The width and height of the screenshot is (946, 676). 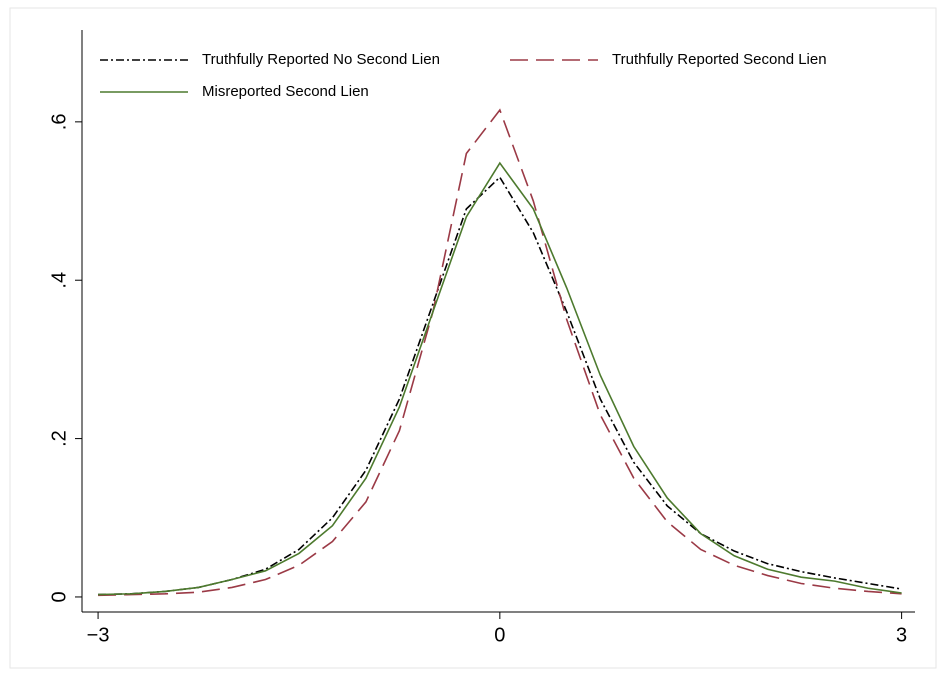 I want to click on legend-label: Misreported Second Lien, so click(x=285, y=91).